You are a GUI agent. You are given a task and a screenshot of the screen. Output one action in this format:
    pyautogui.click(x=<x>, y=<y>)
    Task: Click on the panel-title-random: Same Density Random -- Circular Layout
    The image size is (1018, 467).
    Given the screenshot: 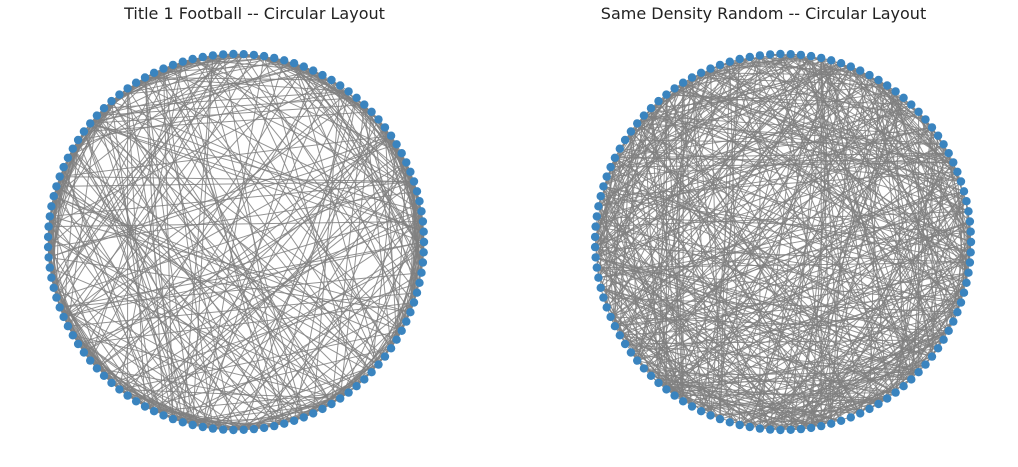 What is the action you would take?
    pyautogui.click(x=763, y=13)
    